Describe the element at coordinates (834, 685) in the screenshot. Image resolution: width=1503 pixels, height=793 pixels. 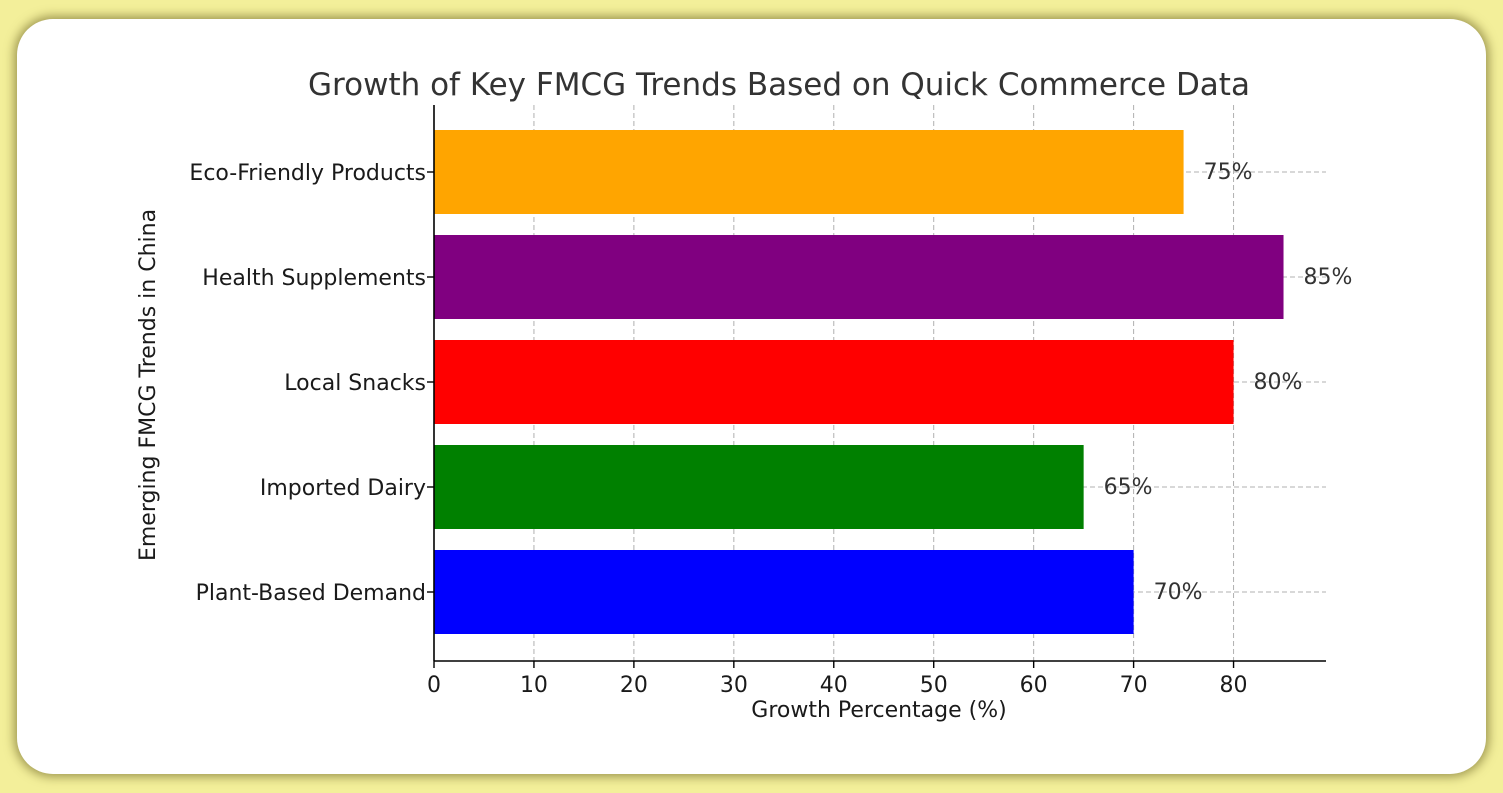
I see `x-tick-label: 40` at that location.